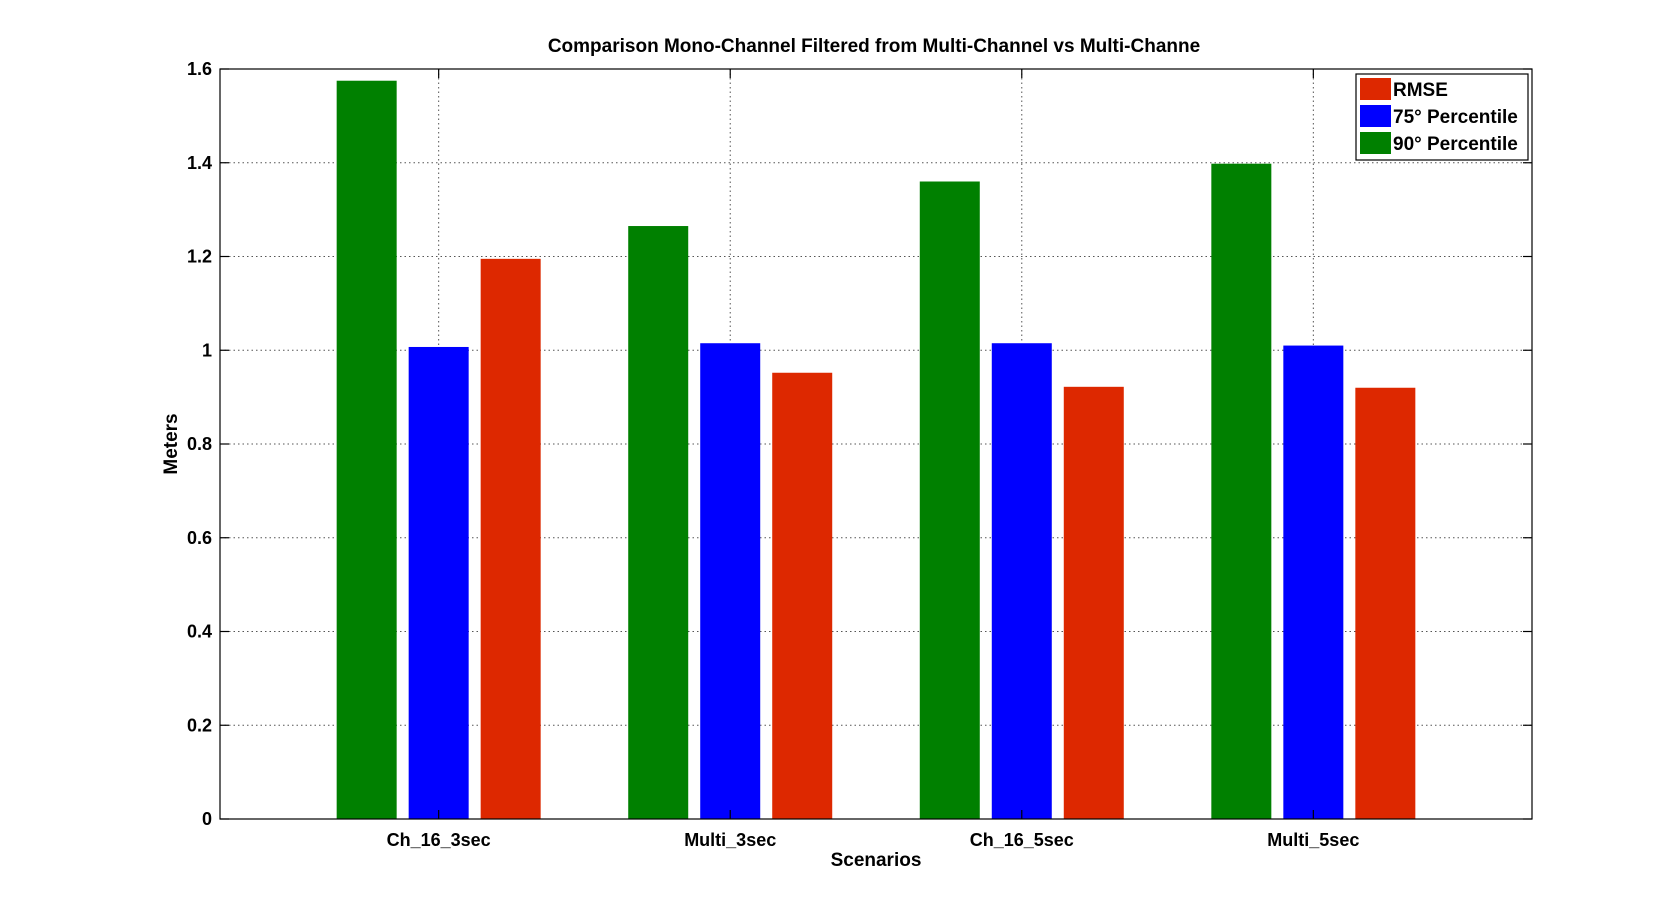 This screenshot has width=1677, height=911. Describe the element at coordinates (1313, 840) in the screenshot. I see `x-tick-label: Multi_5sec` at that location.